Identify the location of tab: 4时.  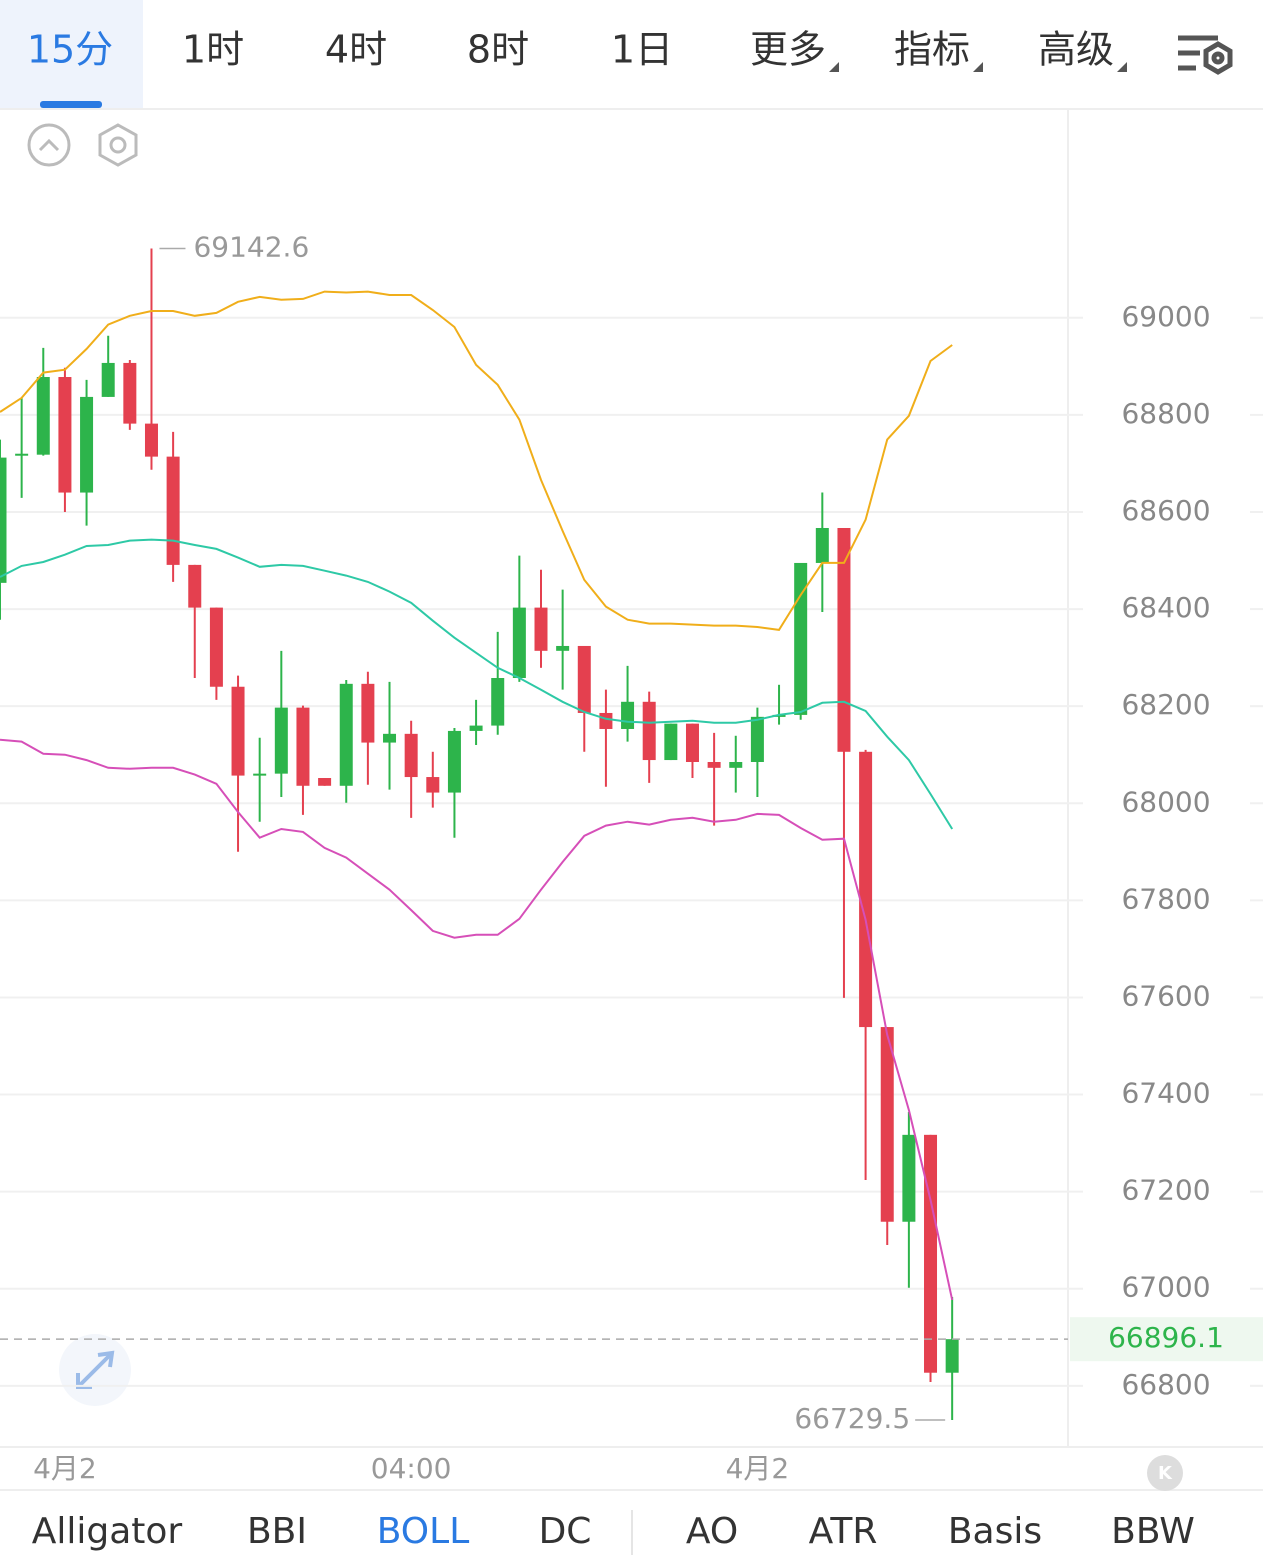
(356, 50).